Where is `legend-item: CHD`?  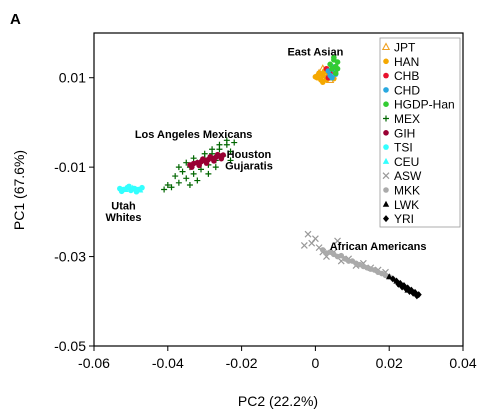
legend-item: CHD is located at coordinates (401, 90).